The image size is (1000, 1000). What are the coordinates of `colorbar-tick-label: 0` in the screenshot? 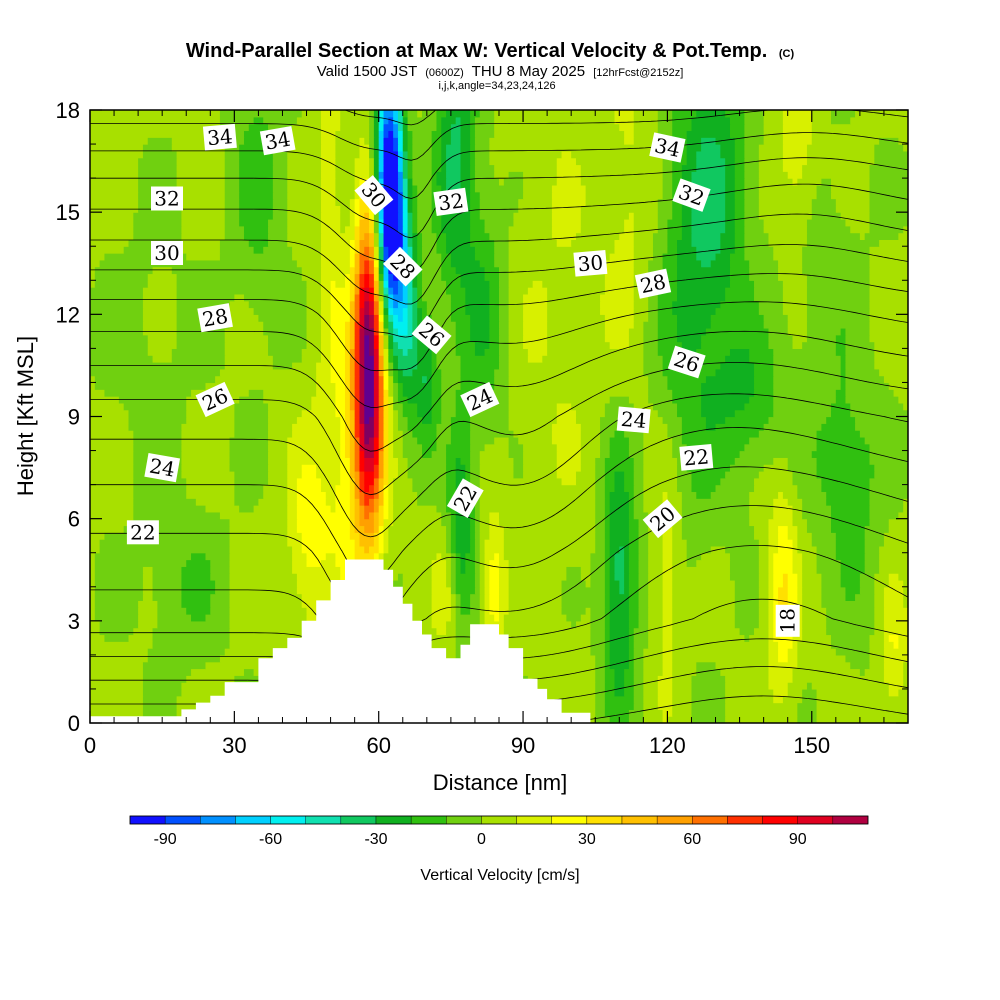 It's located at (481, 839).